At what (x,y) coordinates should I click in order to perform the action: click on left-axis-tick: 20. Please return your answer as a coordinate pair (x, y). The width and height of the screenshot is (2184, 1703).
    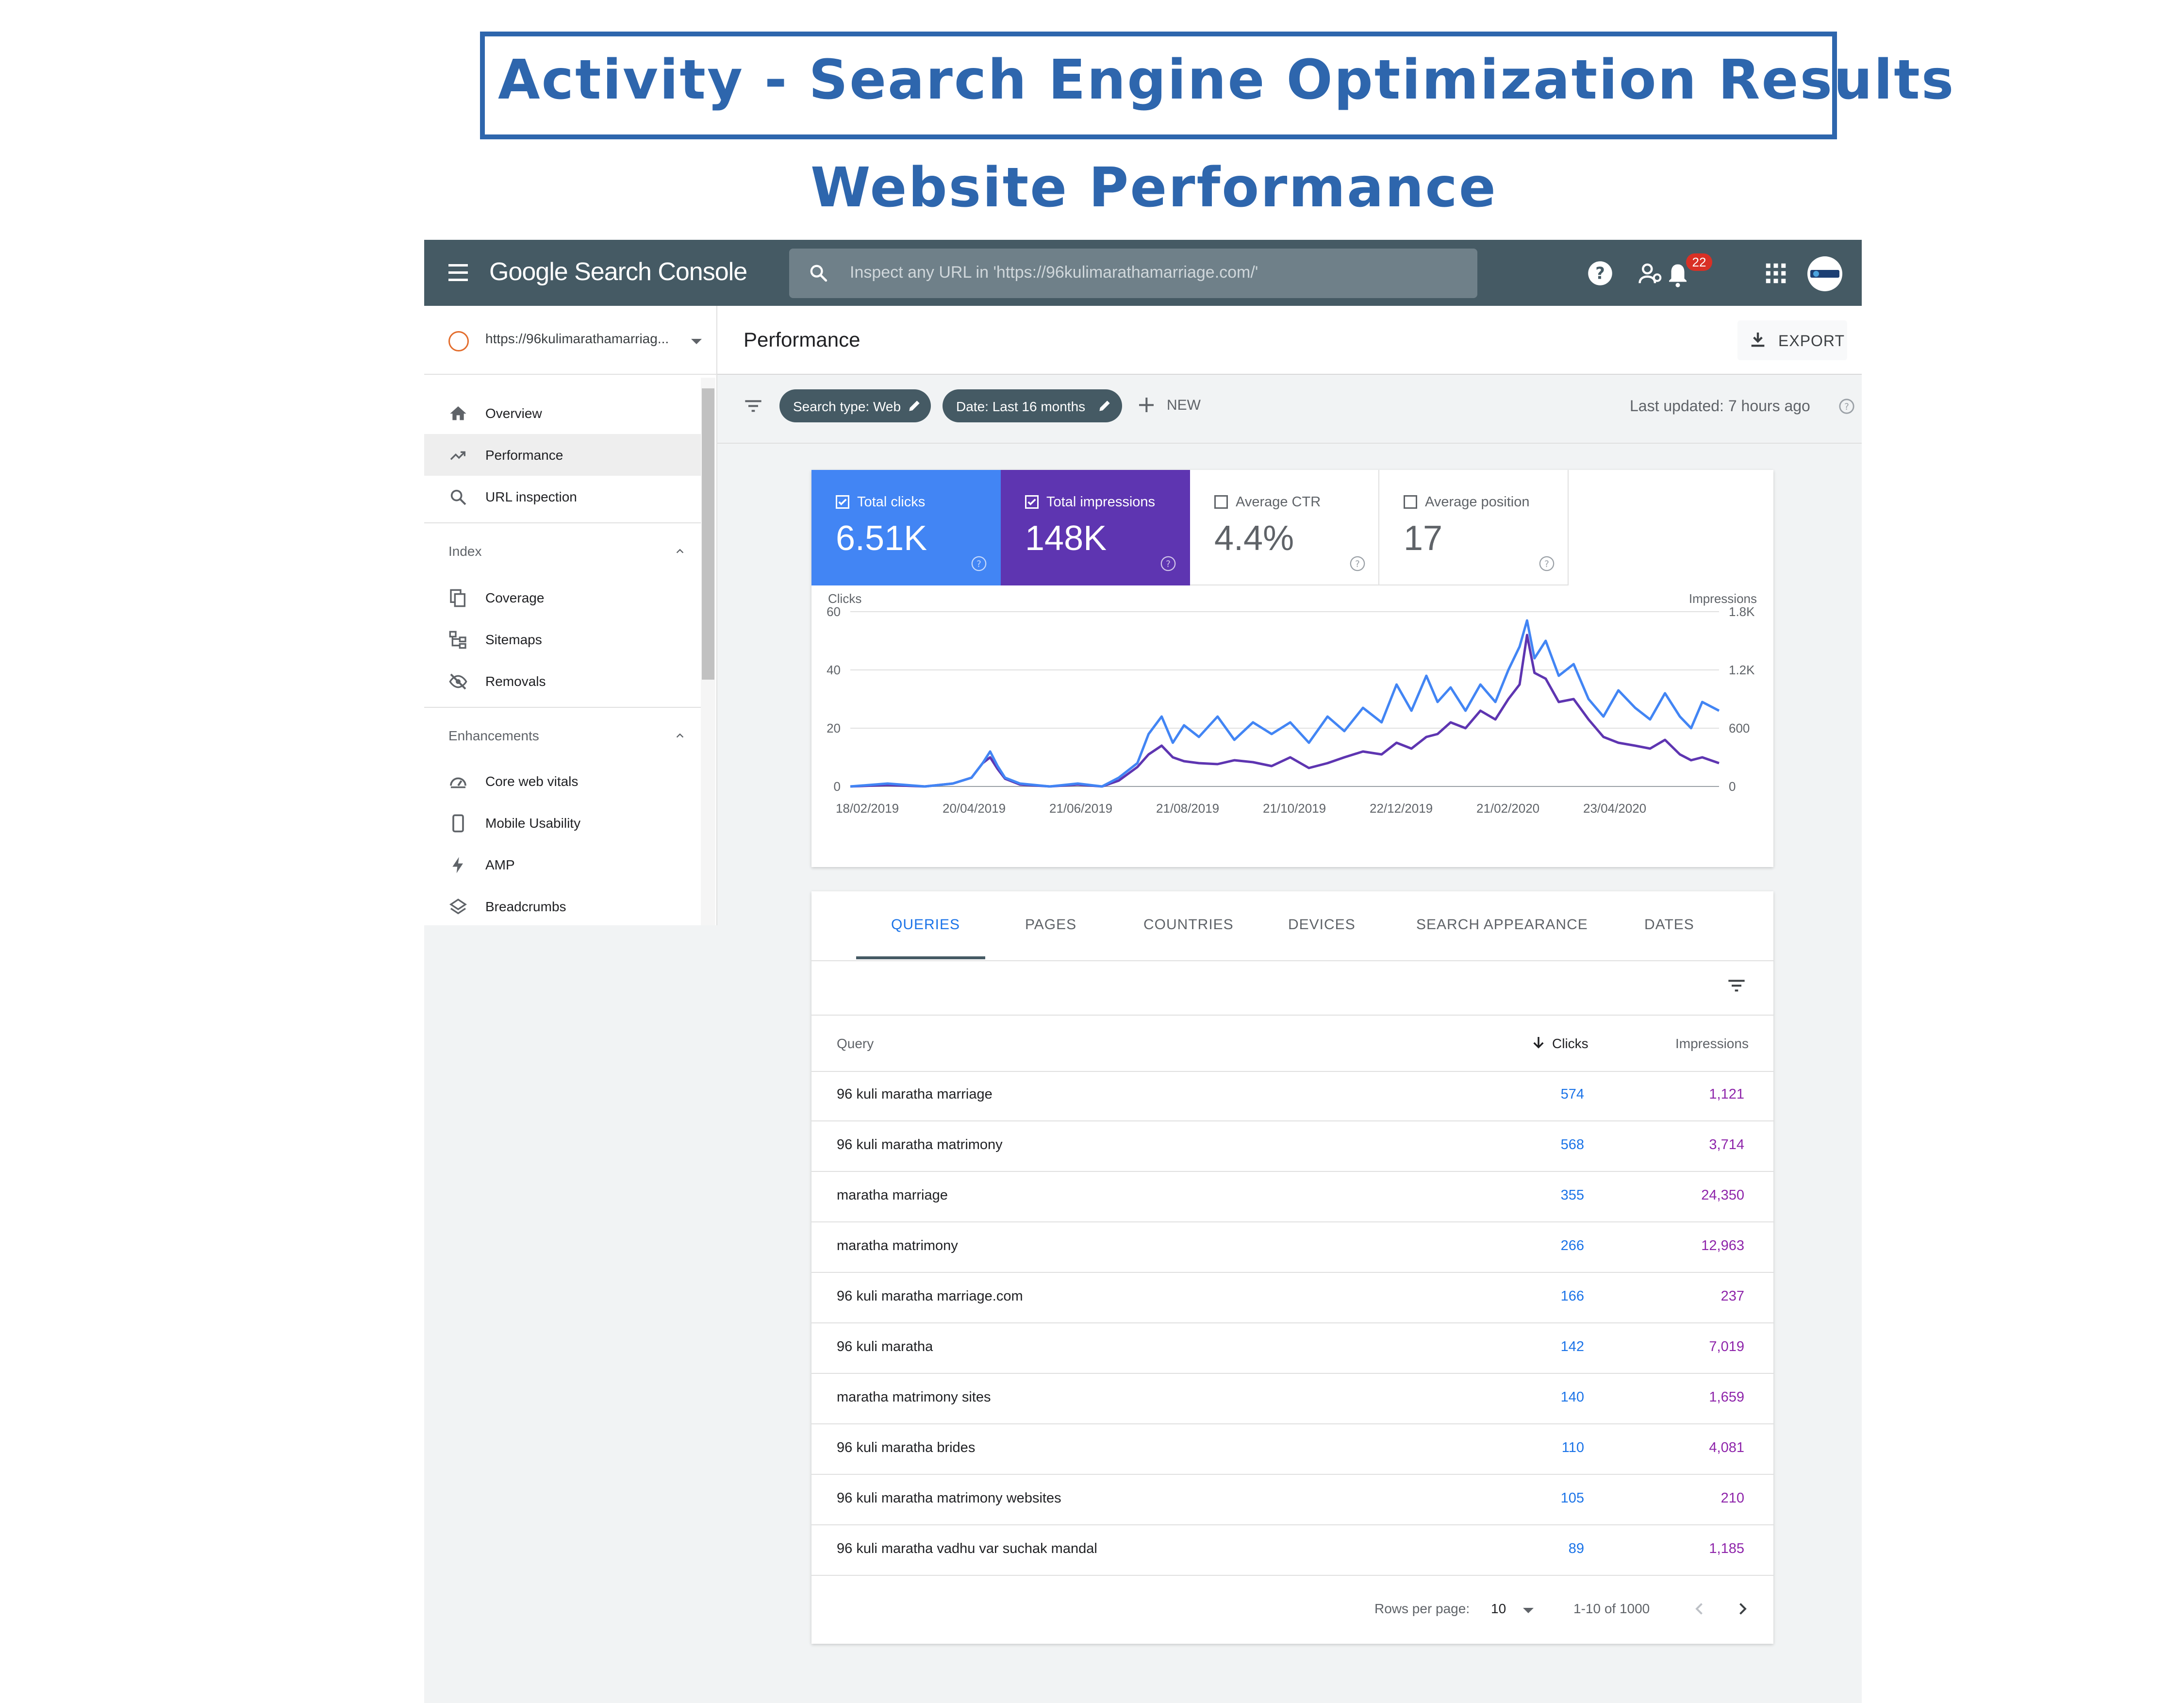
    Looking at the image, I should click on (834, 728).